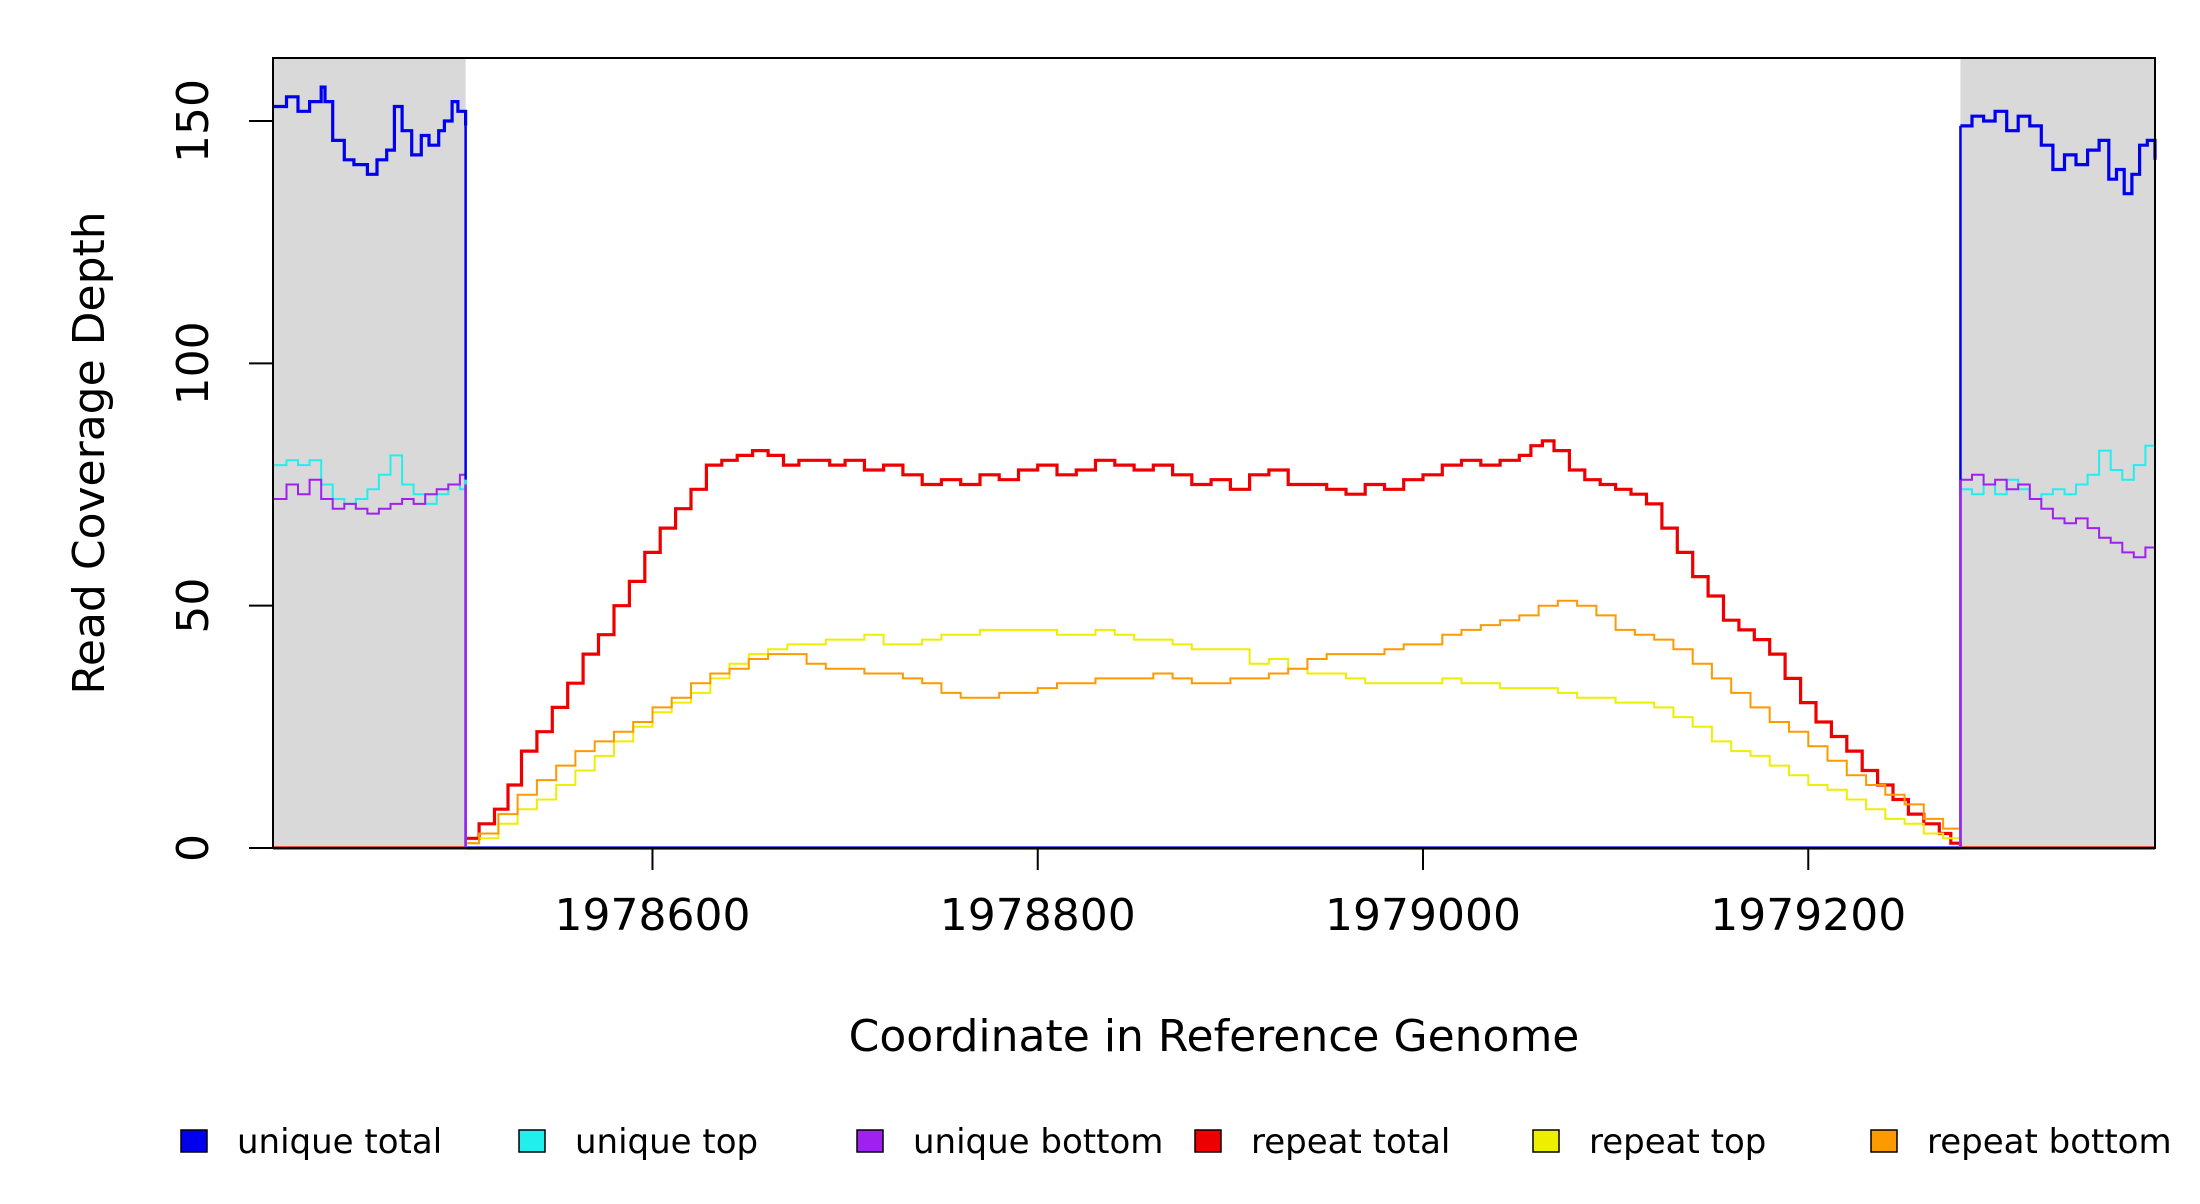 The height and width of the screenshot is (1204, 2200). Describe the element at coordinates (666, 1142) in the screenshot. I see `legend-label: unique top` at that location.